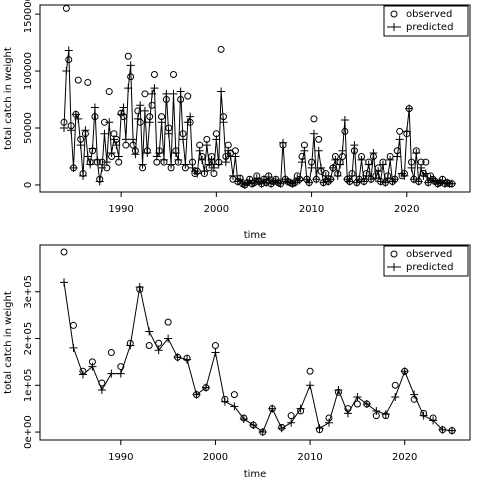  What do you see at coordinates (120, 457) in the screenshot?
I see `x-tick-label: 1990` at bounding box center [120, 457].